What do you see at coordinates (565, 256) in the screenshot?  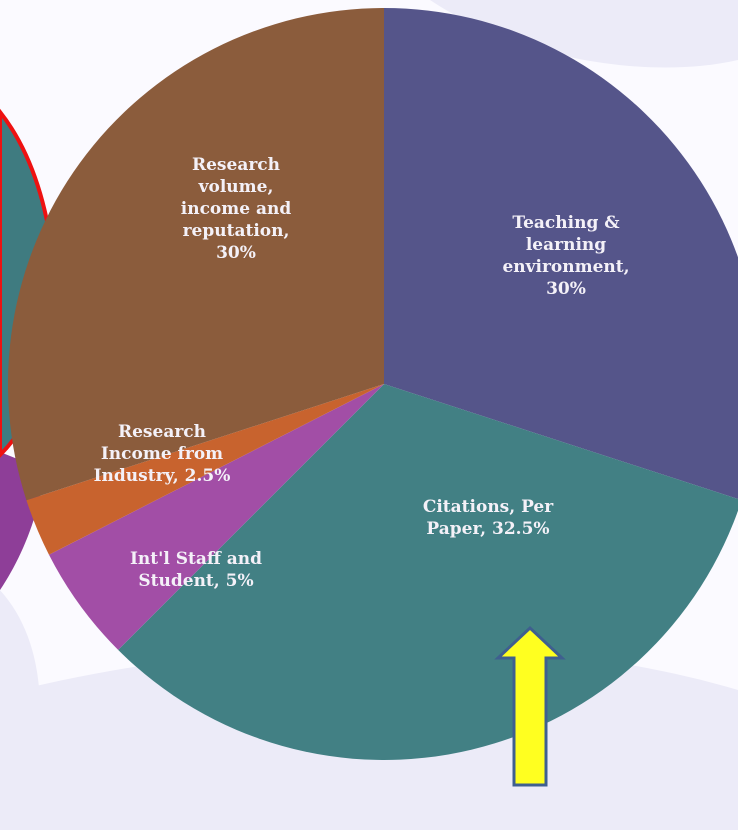 I see `slice-label: Teaching & learning environment, 30%` at bounding box center [565, 256].